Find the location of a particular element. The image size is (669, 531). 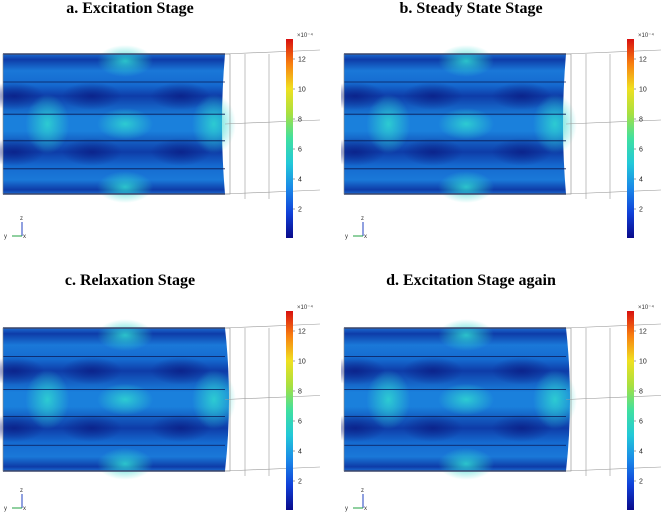

panel-title: c. Relaxation Stage is located at coordinates (130, 280).